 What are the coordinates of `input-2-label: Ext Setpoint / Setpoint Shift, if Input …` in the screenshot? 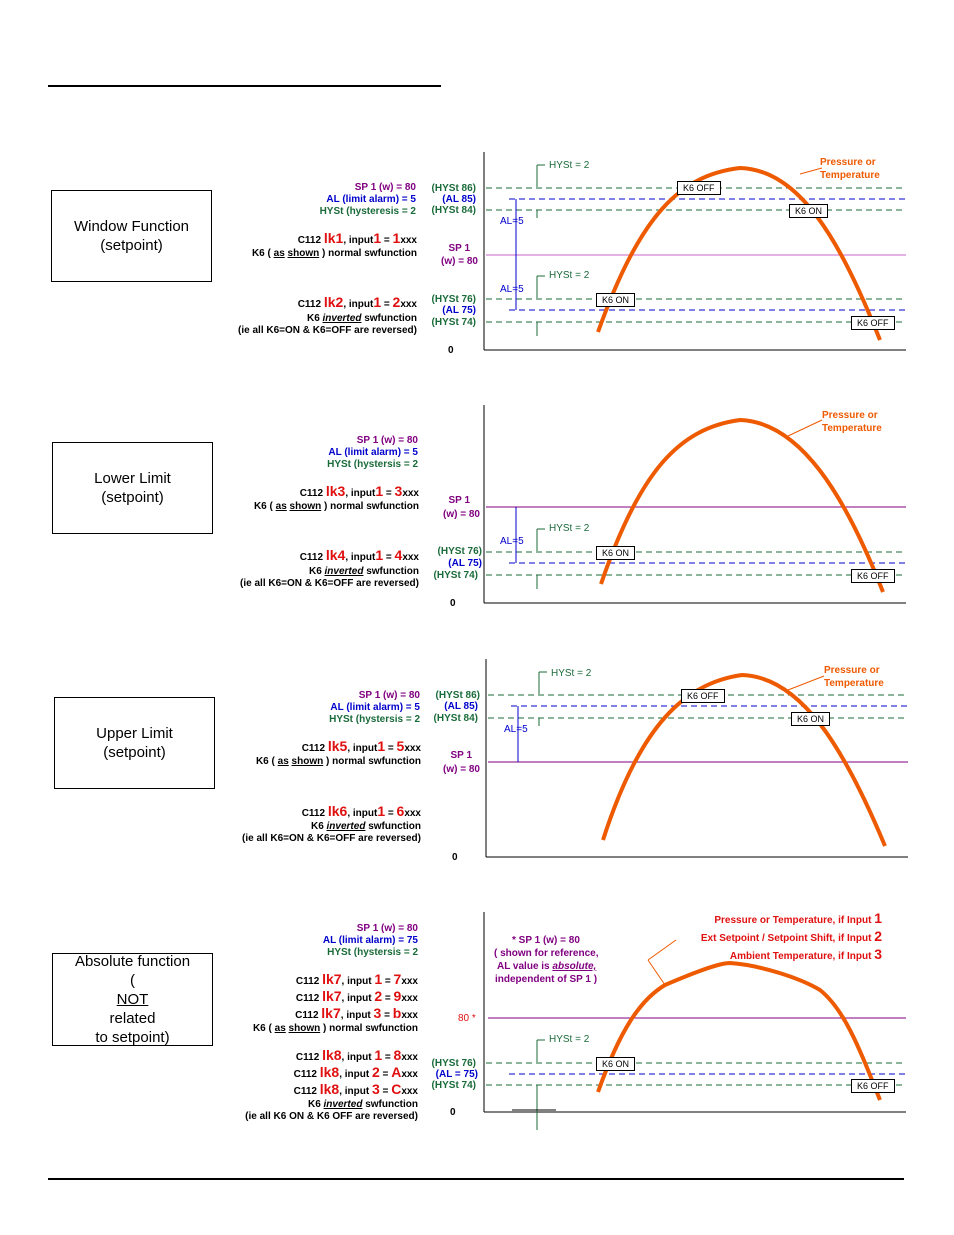 It's located at (791, 936).